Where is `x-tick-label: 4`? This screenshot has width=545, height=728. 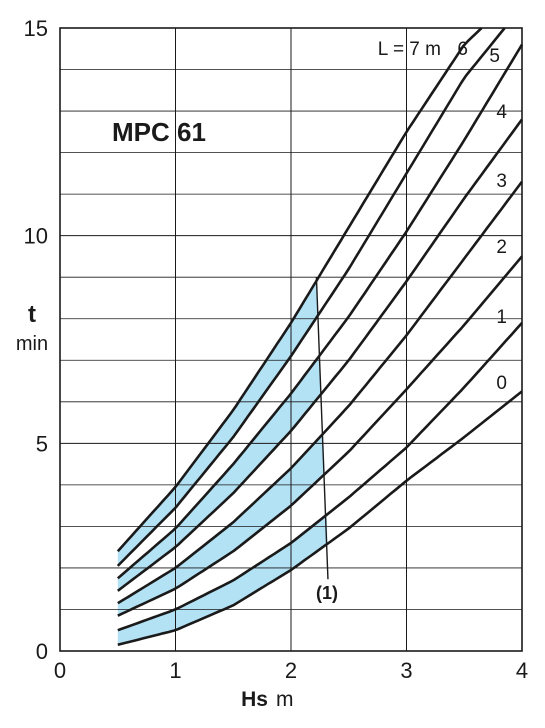
x-tick-label: 4 is located at coordinates (522, 670).